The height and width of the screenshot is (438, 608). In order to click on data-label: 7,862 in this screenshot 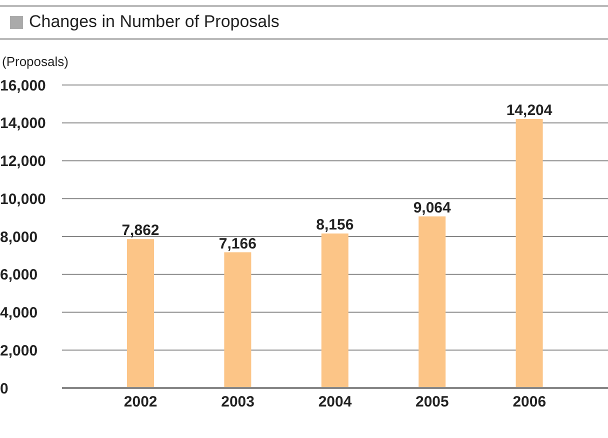, I will do `click(141, 231)`.